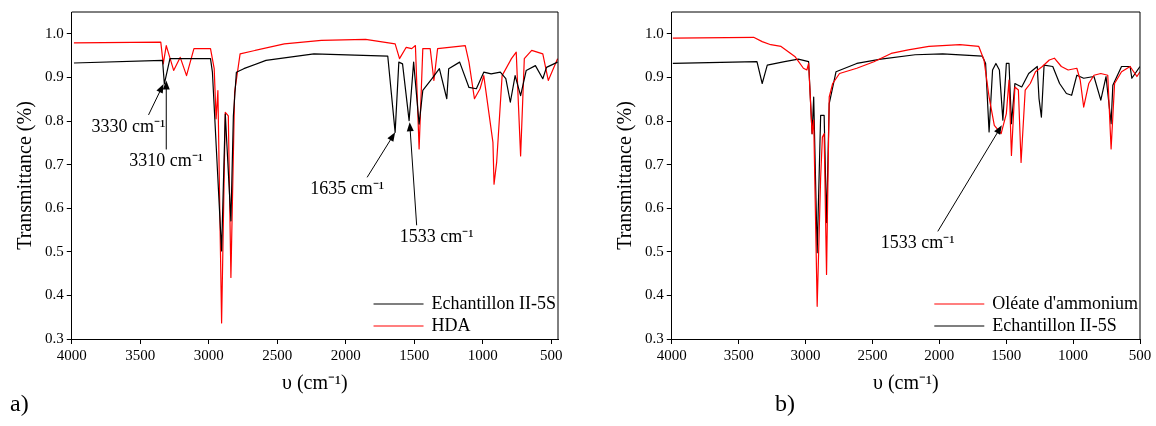 The width and height of the screenshot is (1156, 426). I want to click on legend-label: HDA, so click(451, 324).